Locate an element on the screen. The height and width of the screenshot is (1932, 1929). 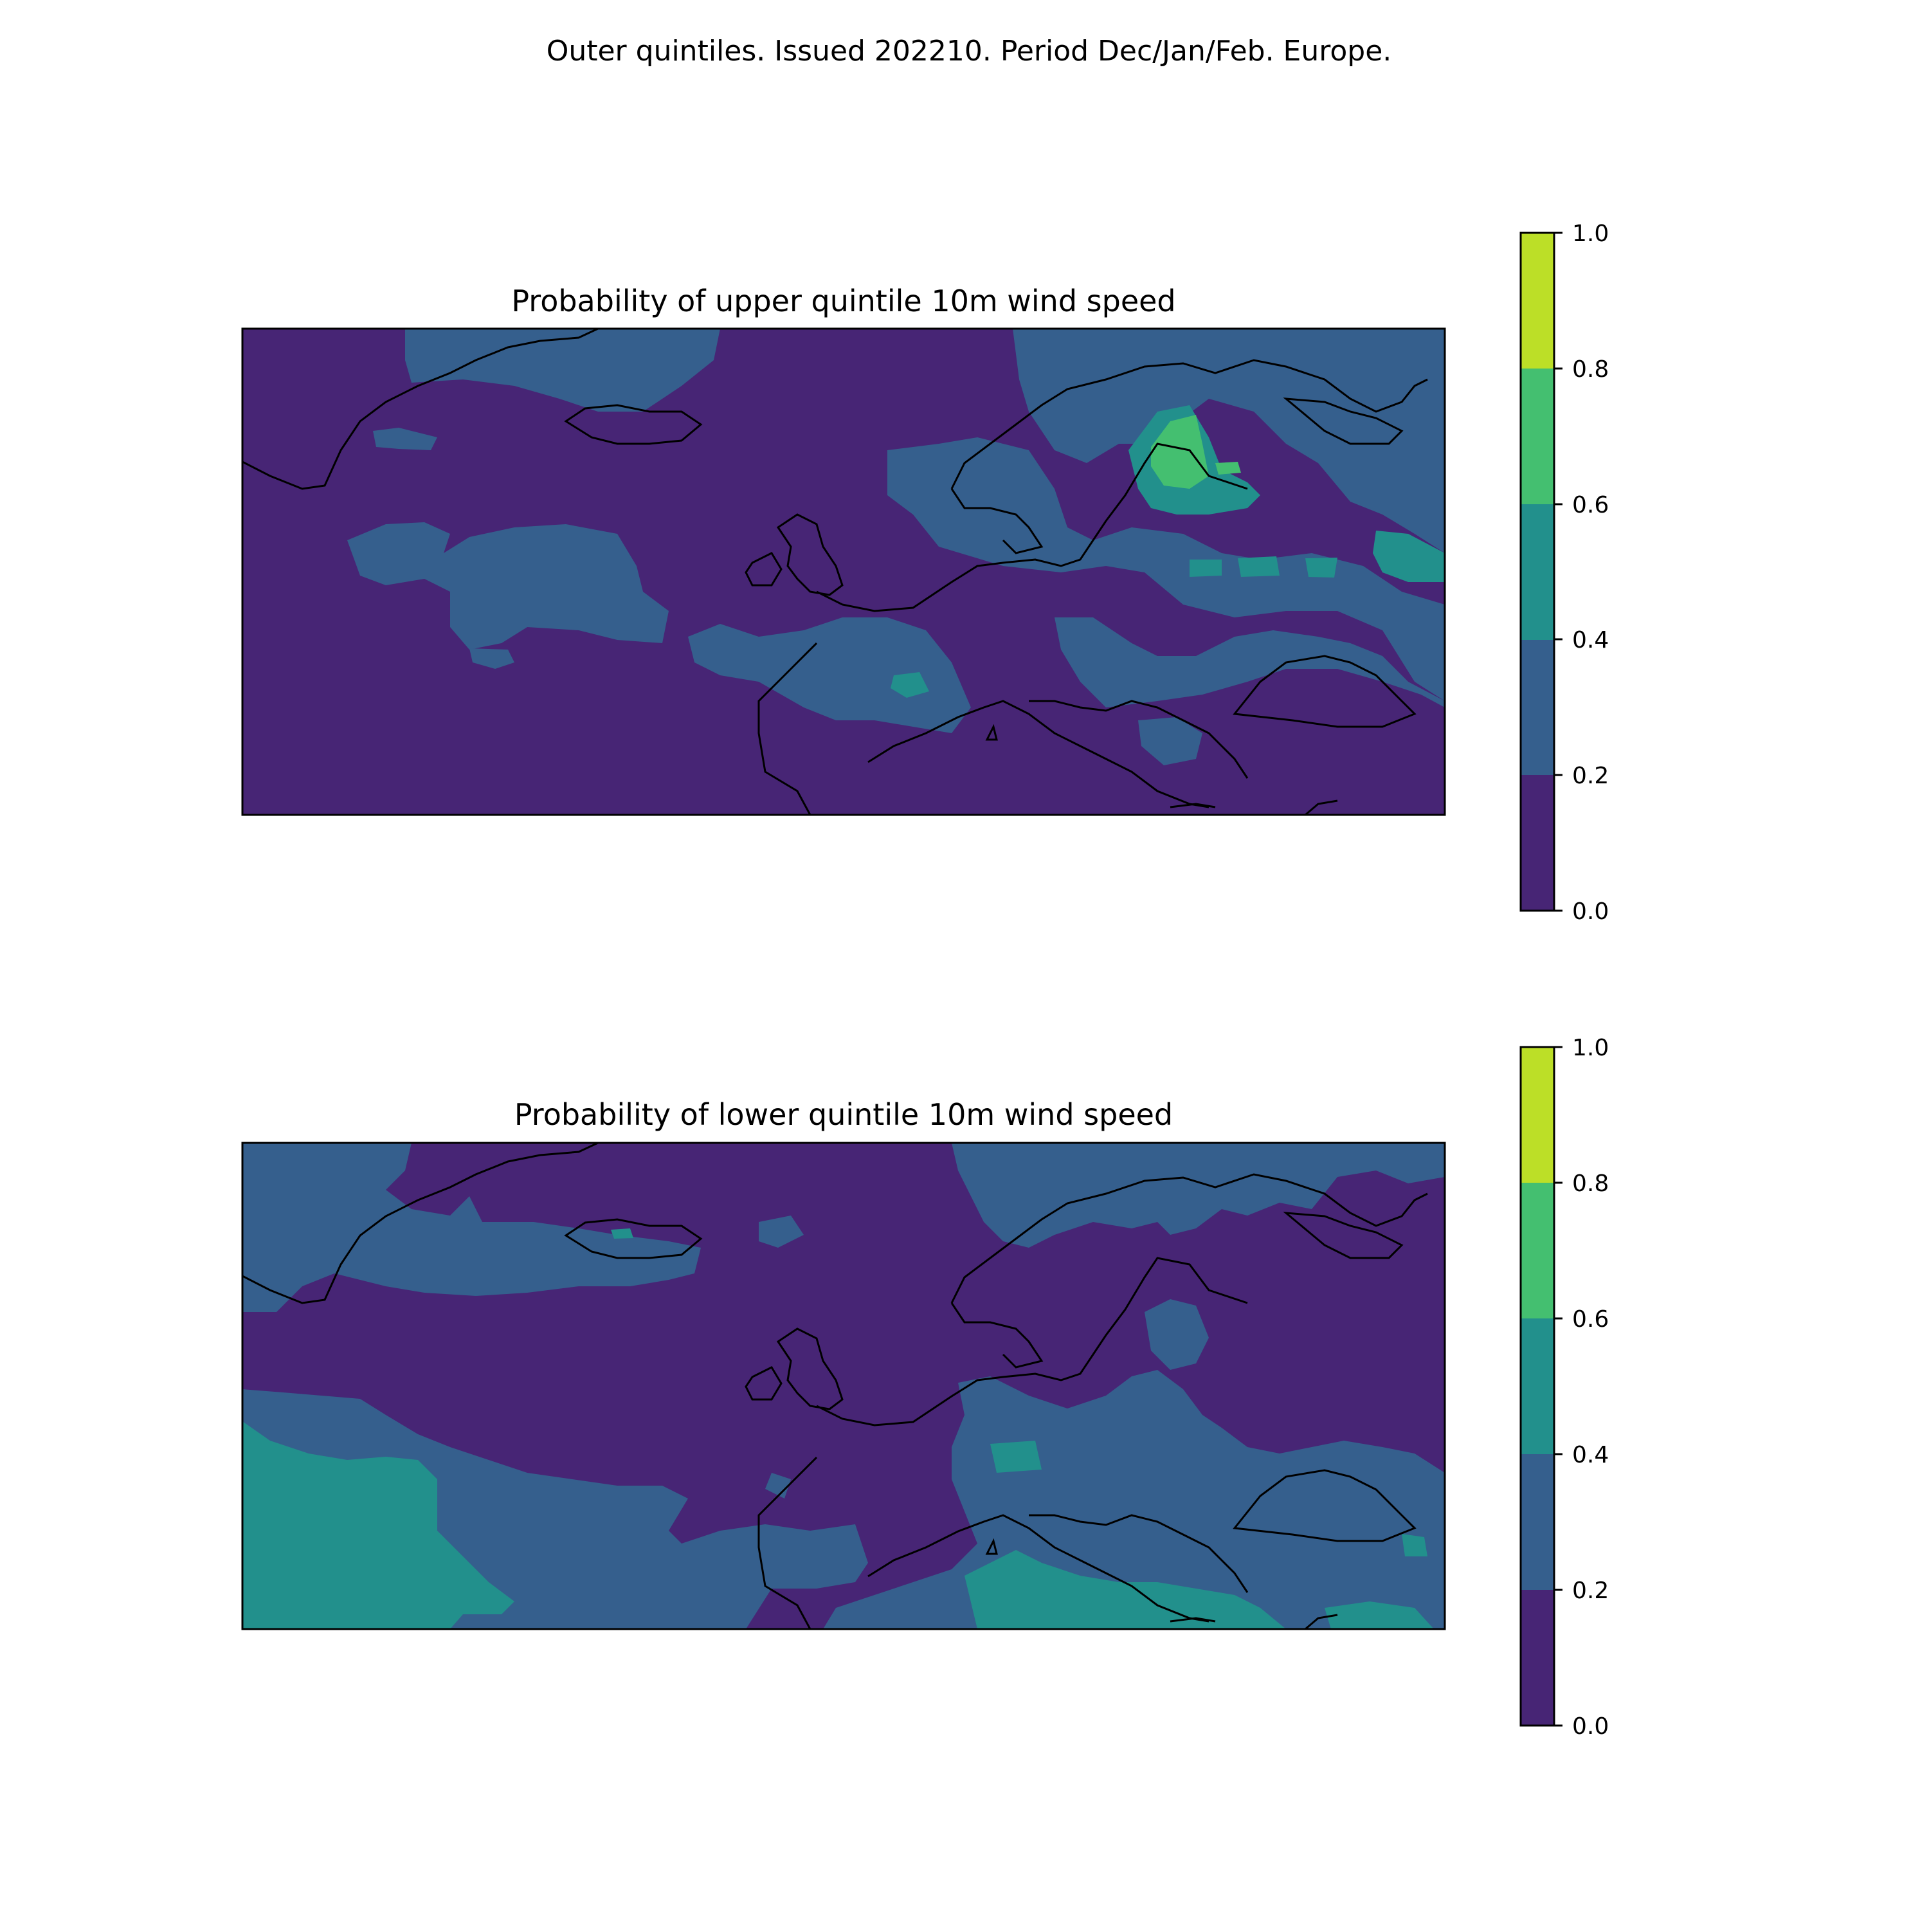
colorbar-upper: 0.0 0.2 0.4 0.6 0.8 1.0 is located at coordinates (1564, 573).